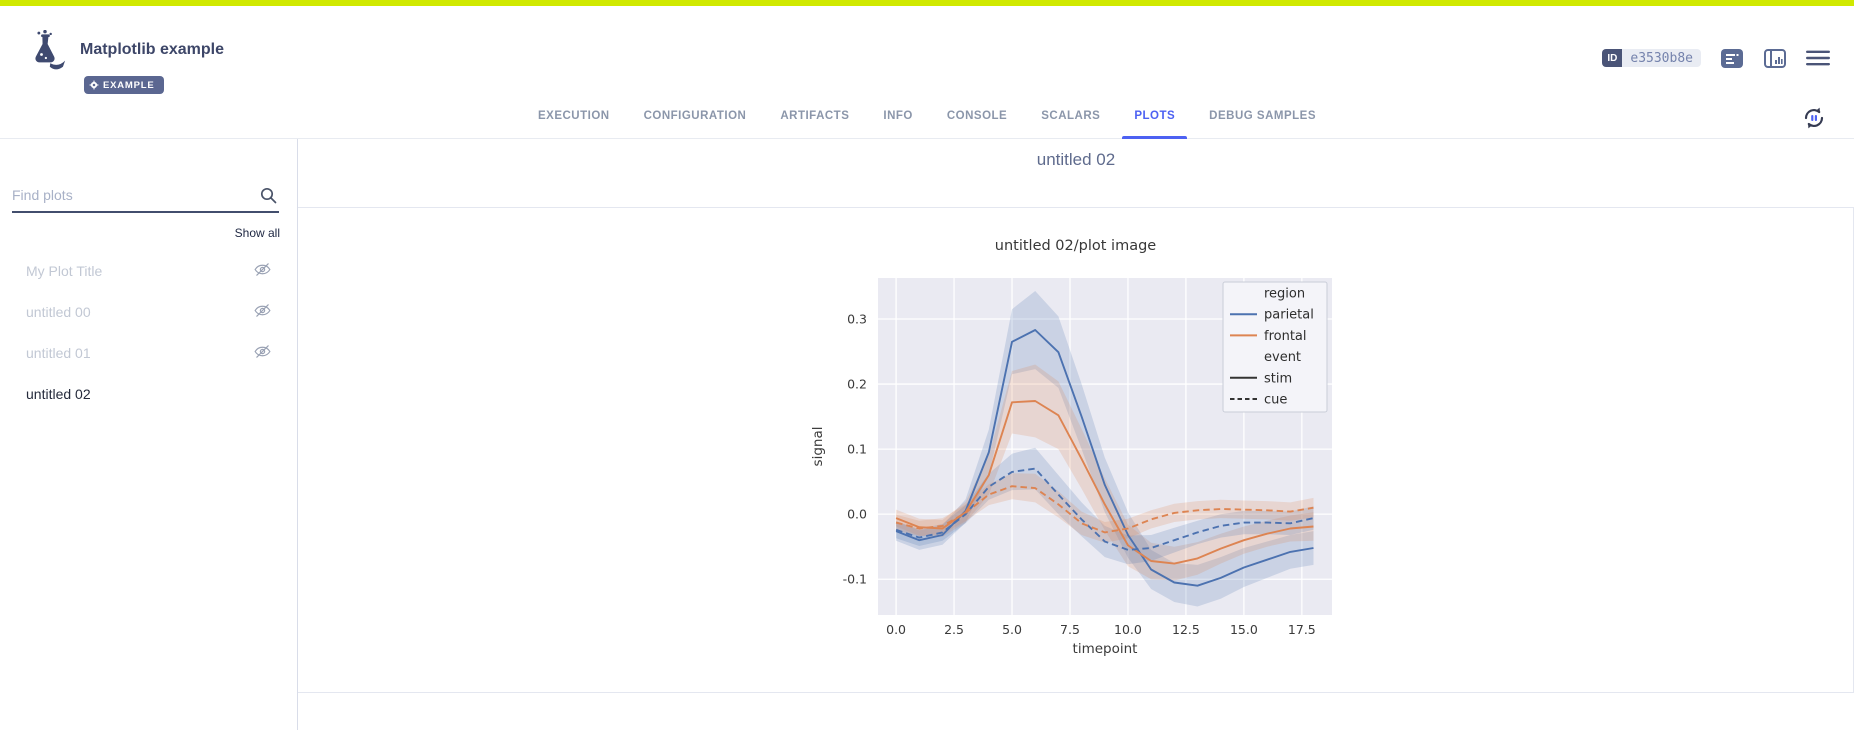  What do you see at coordinates (1278, 378) in the screenshot?
I see `svg-text: stim` at bounding box center [1278, 378].